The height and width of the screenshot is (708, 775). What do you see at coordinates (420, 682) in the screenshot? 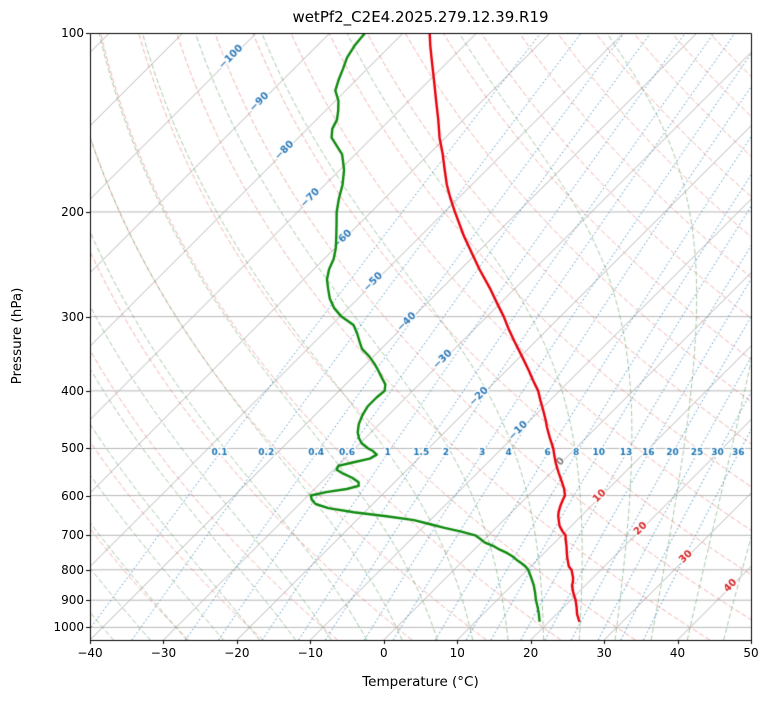
I see `x-axis-label: Temperature (°C)` at bounding box center [420, 682].